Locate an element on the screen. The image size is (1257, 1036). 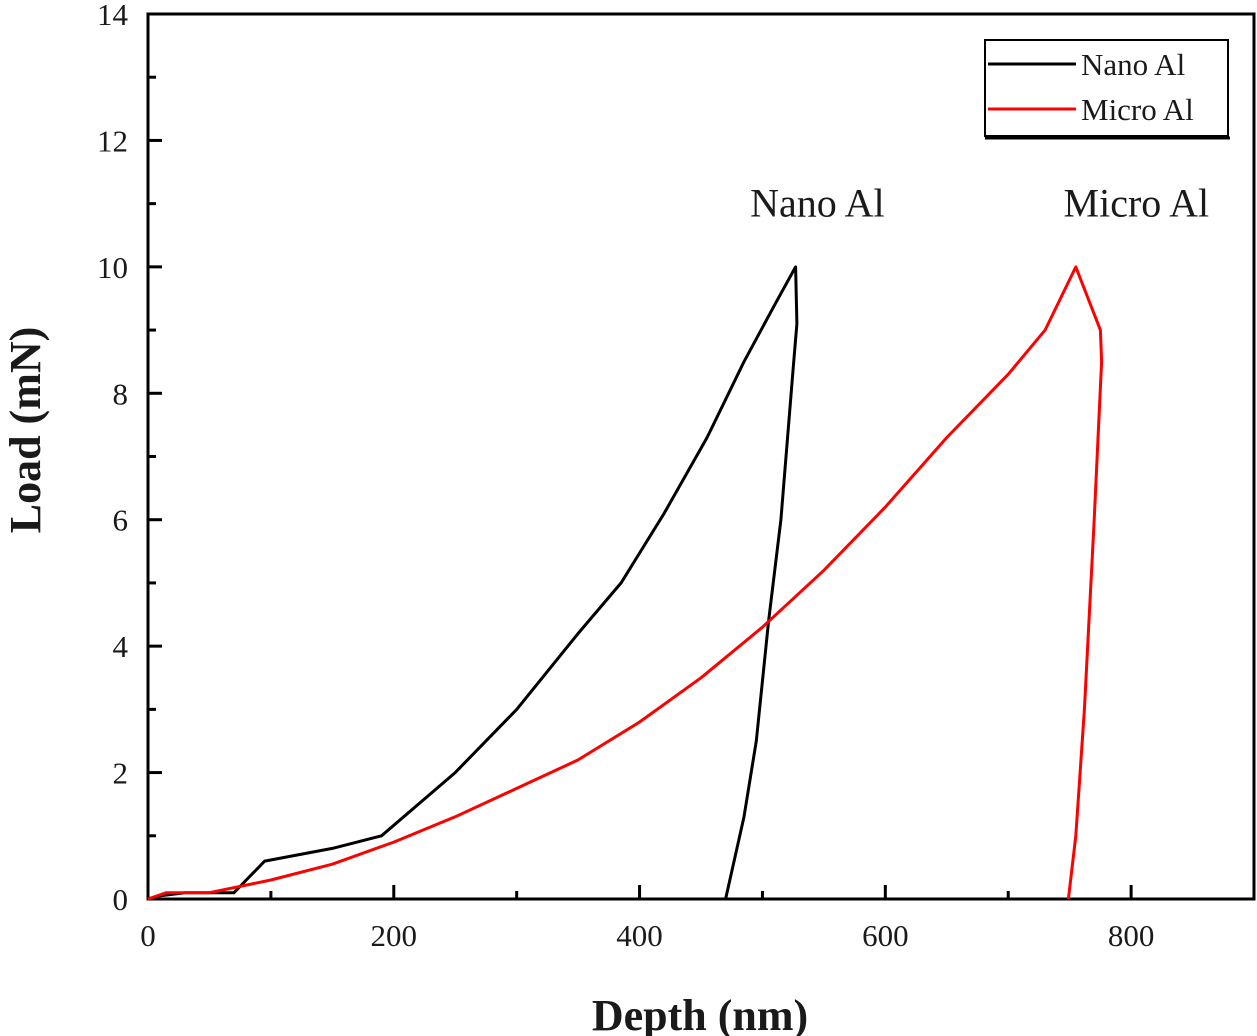
x-tick-label: 600 is located at coordinates (885, 935).